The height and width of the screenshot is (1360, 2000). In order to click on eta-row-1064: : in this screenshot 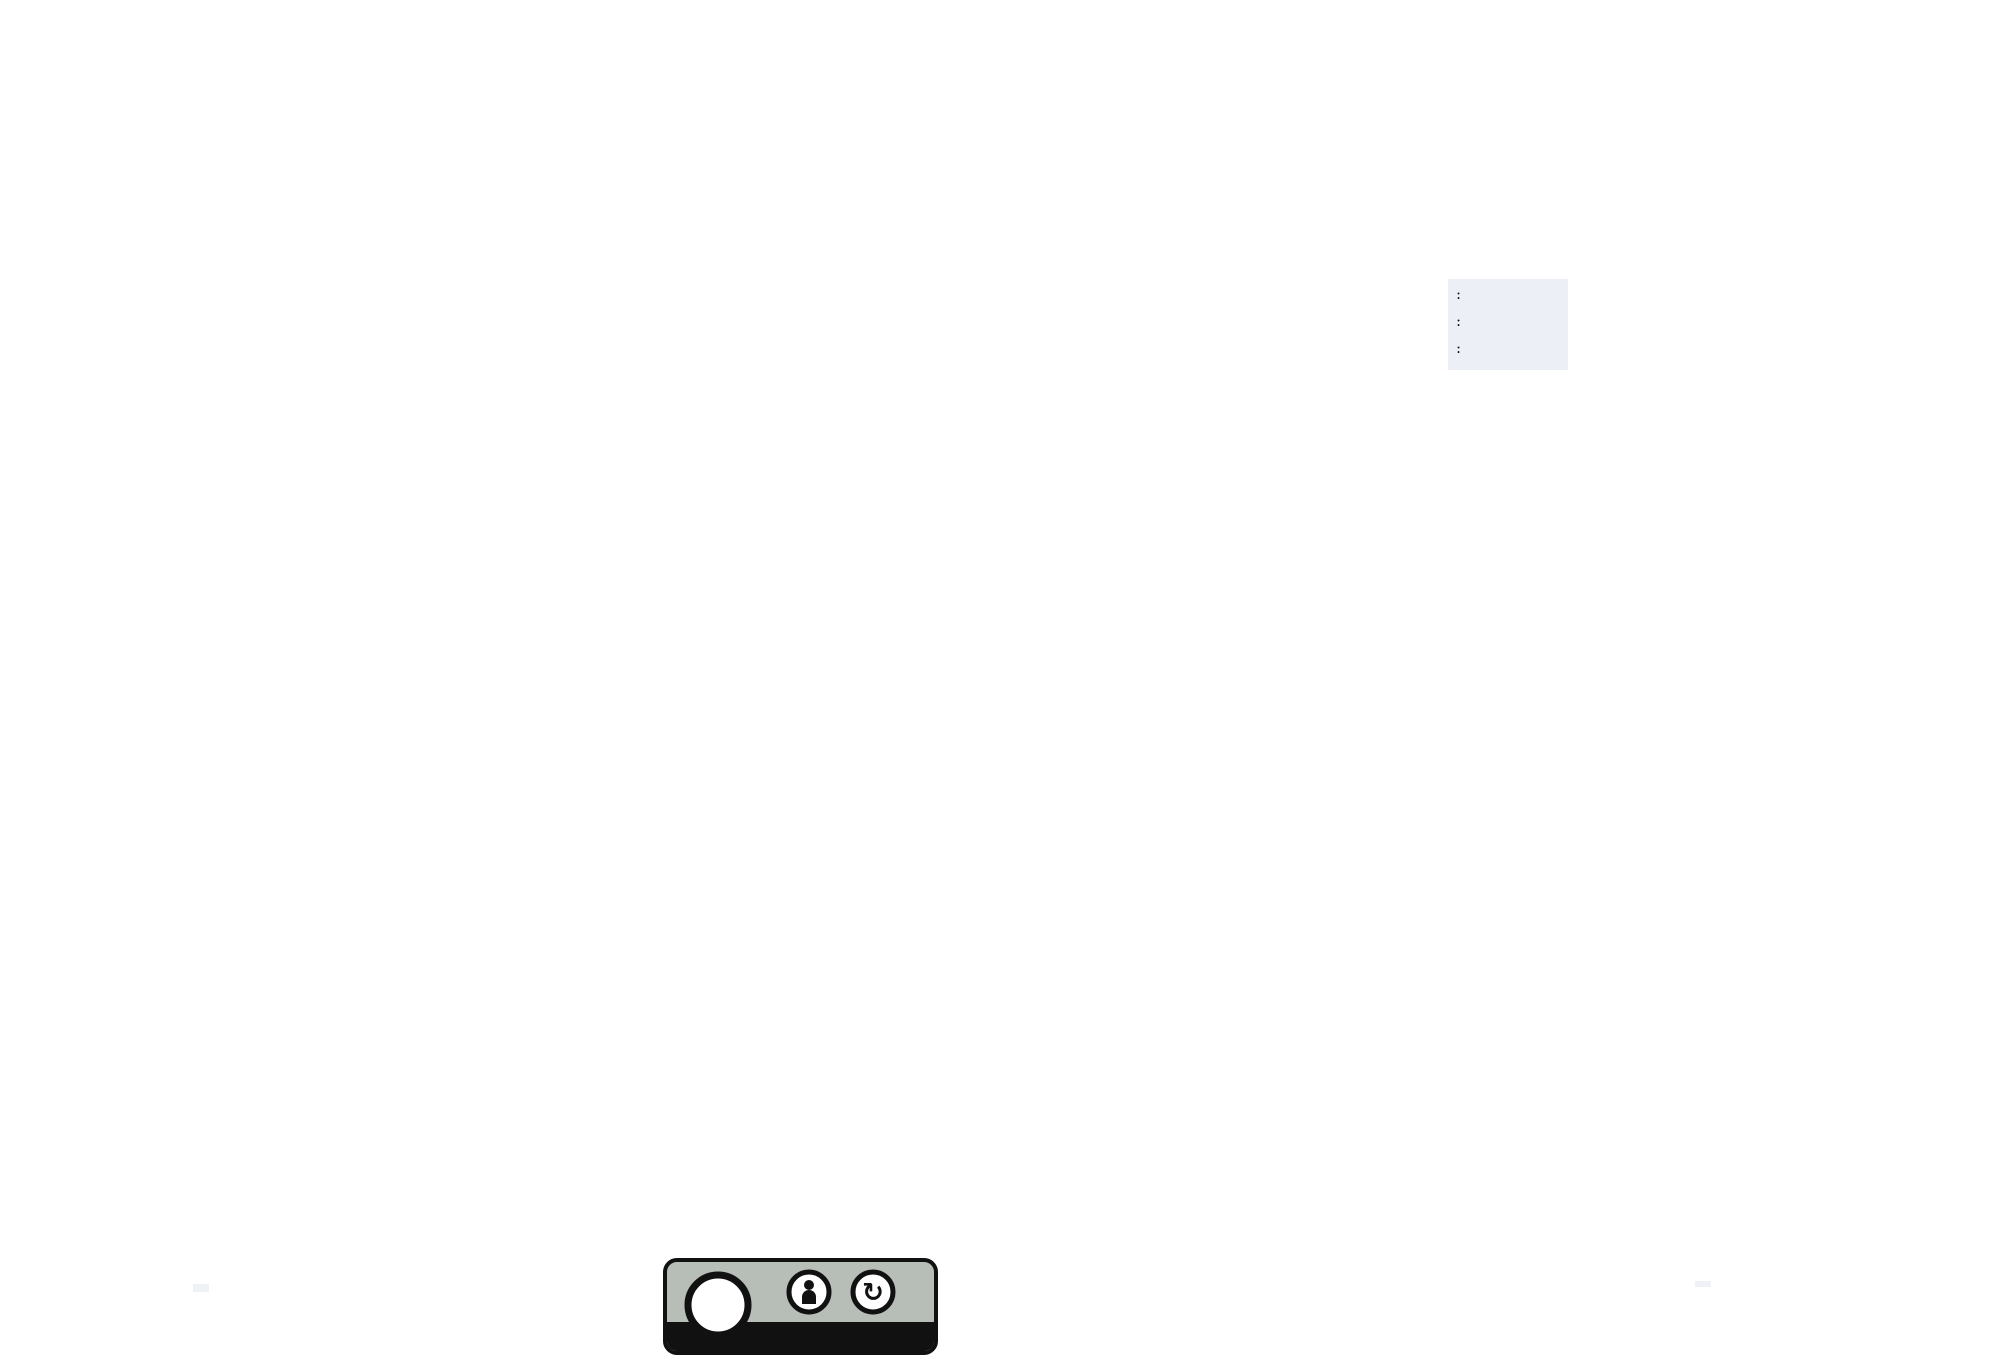, I will do `click(1459, 348)`.